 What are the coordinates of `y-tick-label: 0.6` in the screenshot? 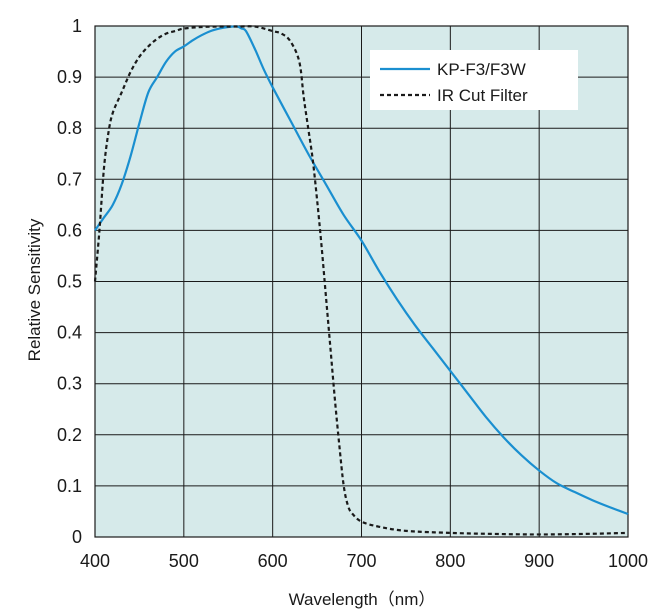 It's located at (69, 230).